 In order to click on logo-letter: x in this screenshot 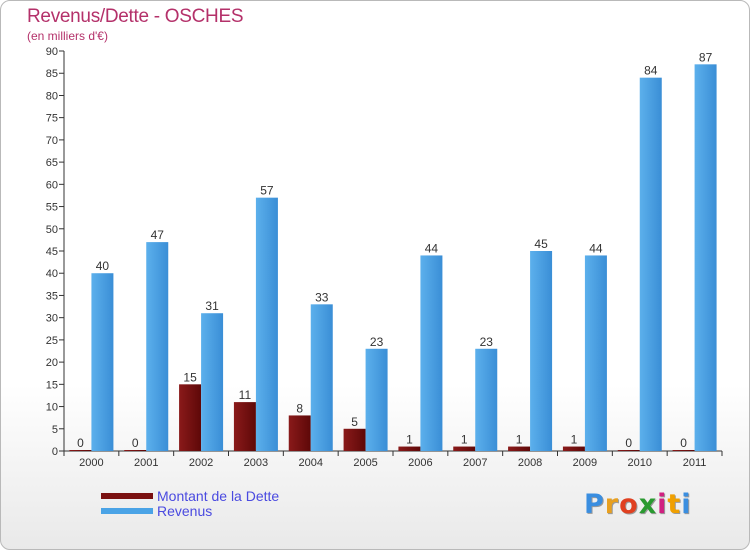, I will do `click(648, 504)`.